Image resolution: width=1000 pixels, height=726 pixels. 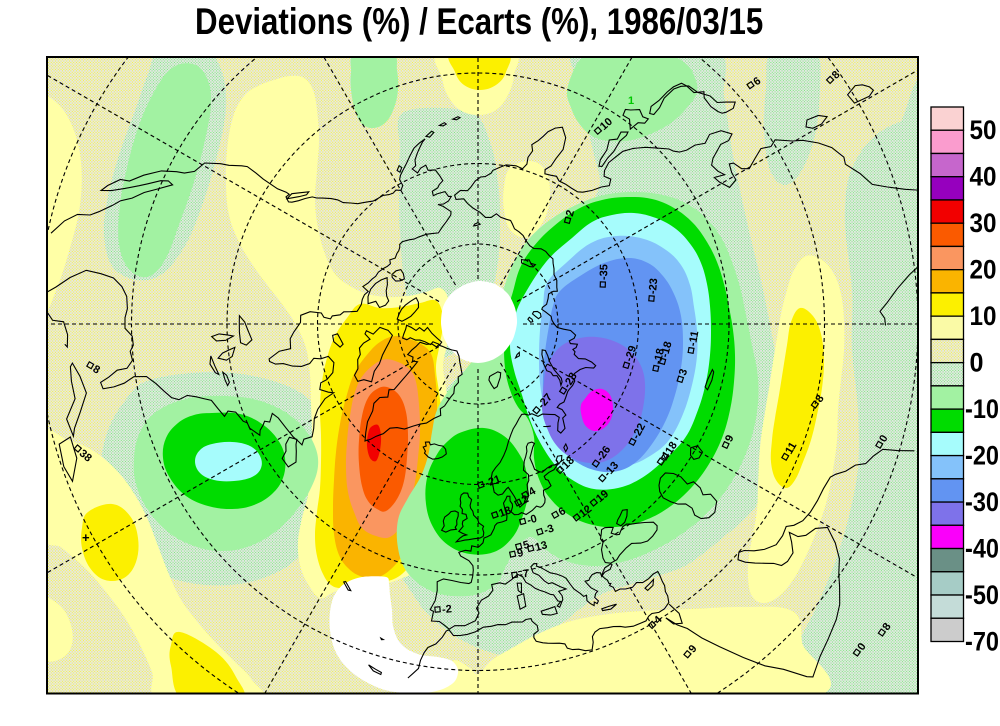 I want to click on svg-text: 30, so click(x=983, y=223).